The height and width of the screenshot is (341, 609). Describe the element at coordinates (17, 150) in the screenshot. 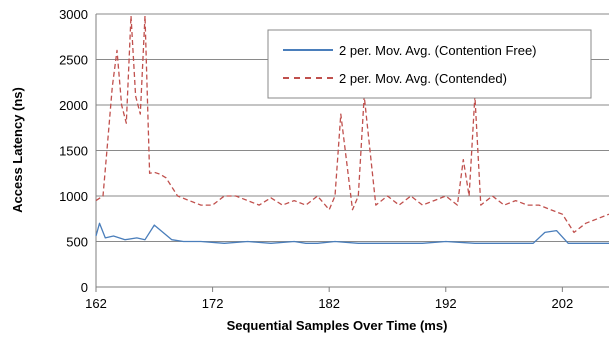

I see `y-axis-title: Access Latency (ns)` at that location.